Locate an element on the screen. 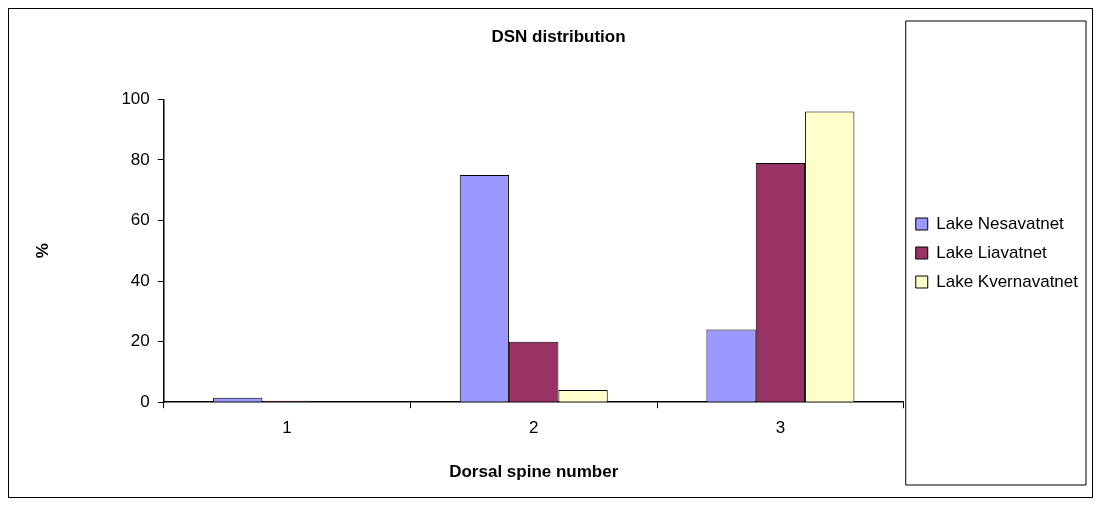 The image size is (1101, 506). y-axis-title: % is located at coordinates (42, 251).